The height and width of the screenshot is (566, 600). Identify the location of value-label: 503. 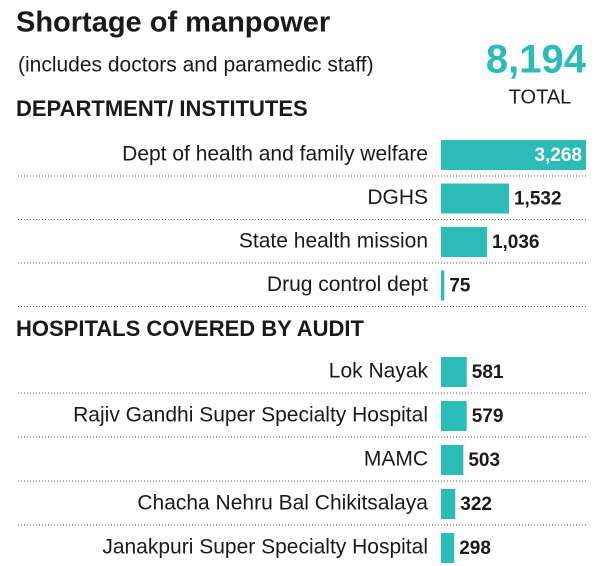
(484, 460).